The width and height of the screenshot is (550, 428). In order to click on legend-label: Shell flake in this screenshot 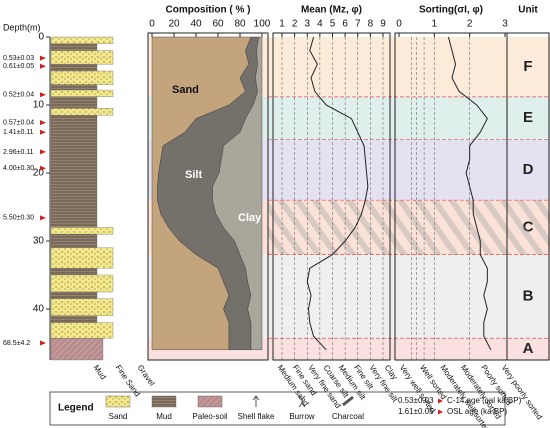, I will do `click(256, 416)`.